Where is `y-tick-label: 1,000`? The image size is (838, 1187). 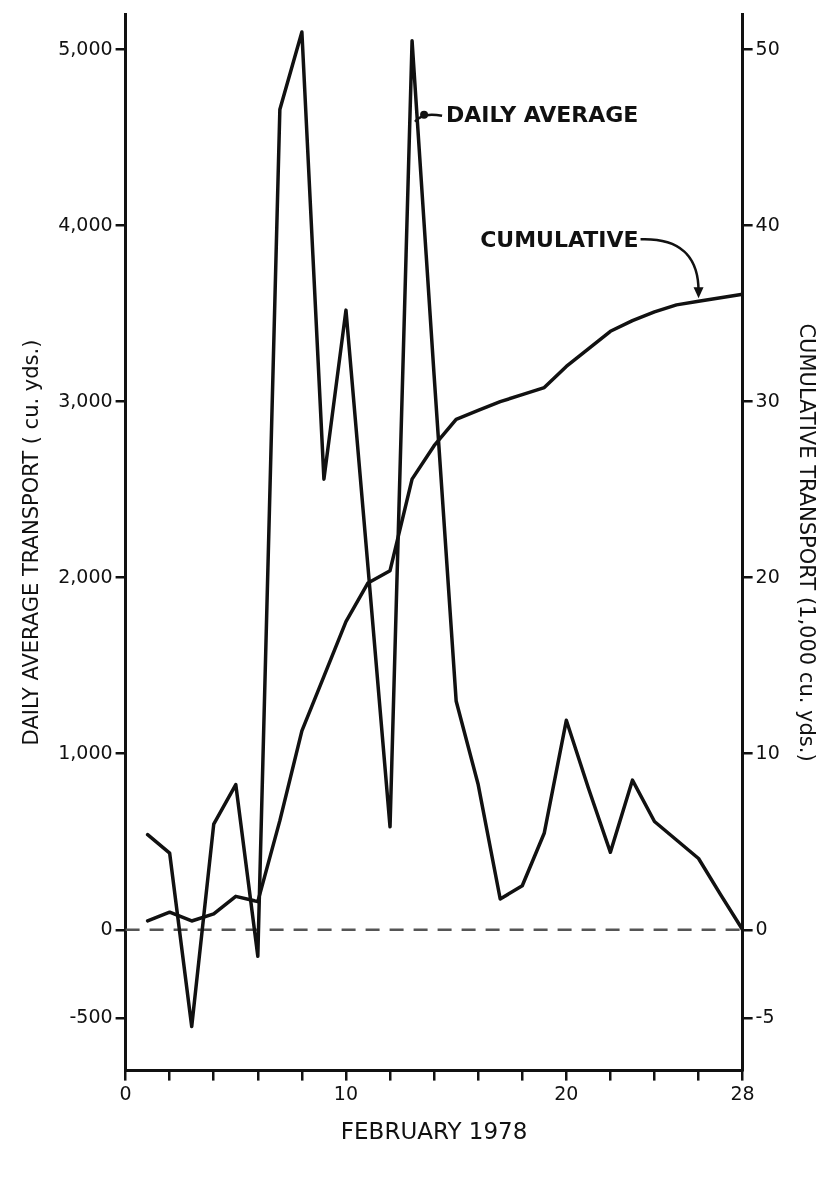 y-tick-label: 1,000 is located at coordinates (85, 751).